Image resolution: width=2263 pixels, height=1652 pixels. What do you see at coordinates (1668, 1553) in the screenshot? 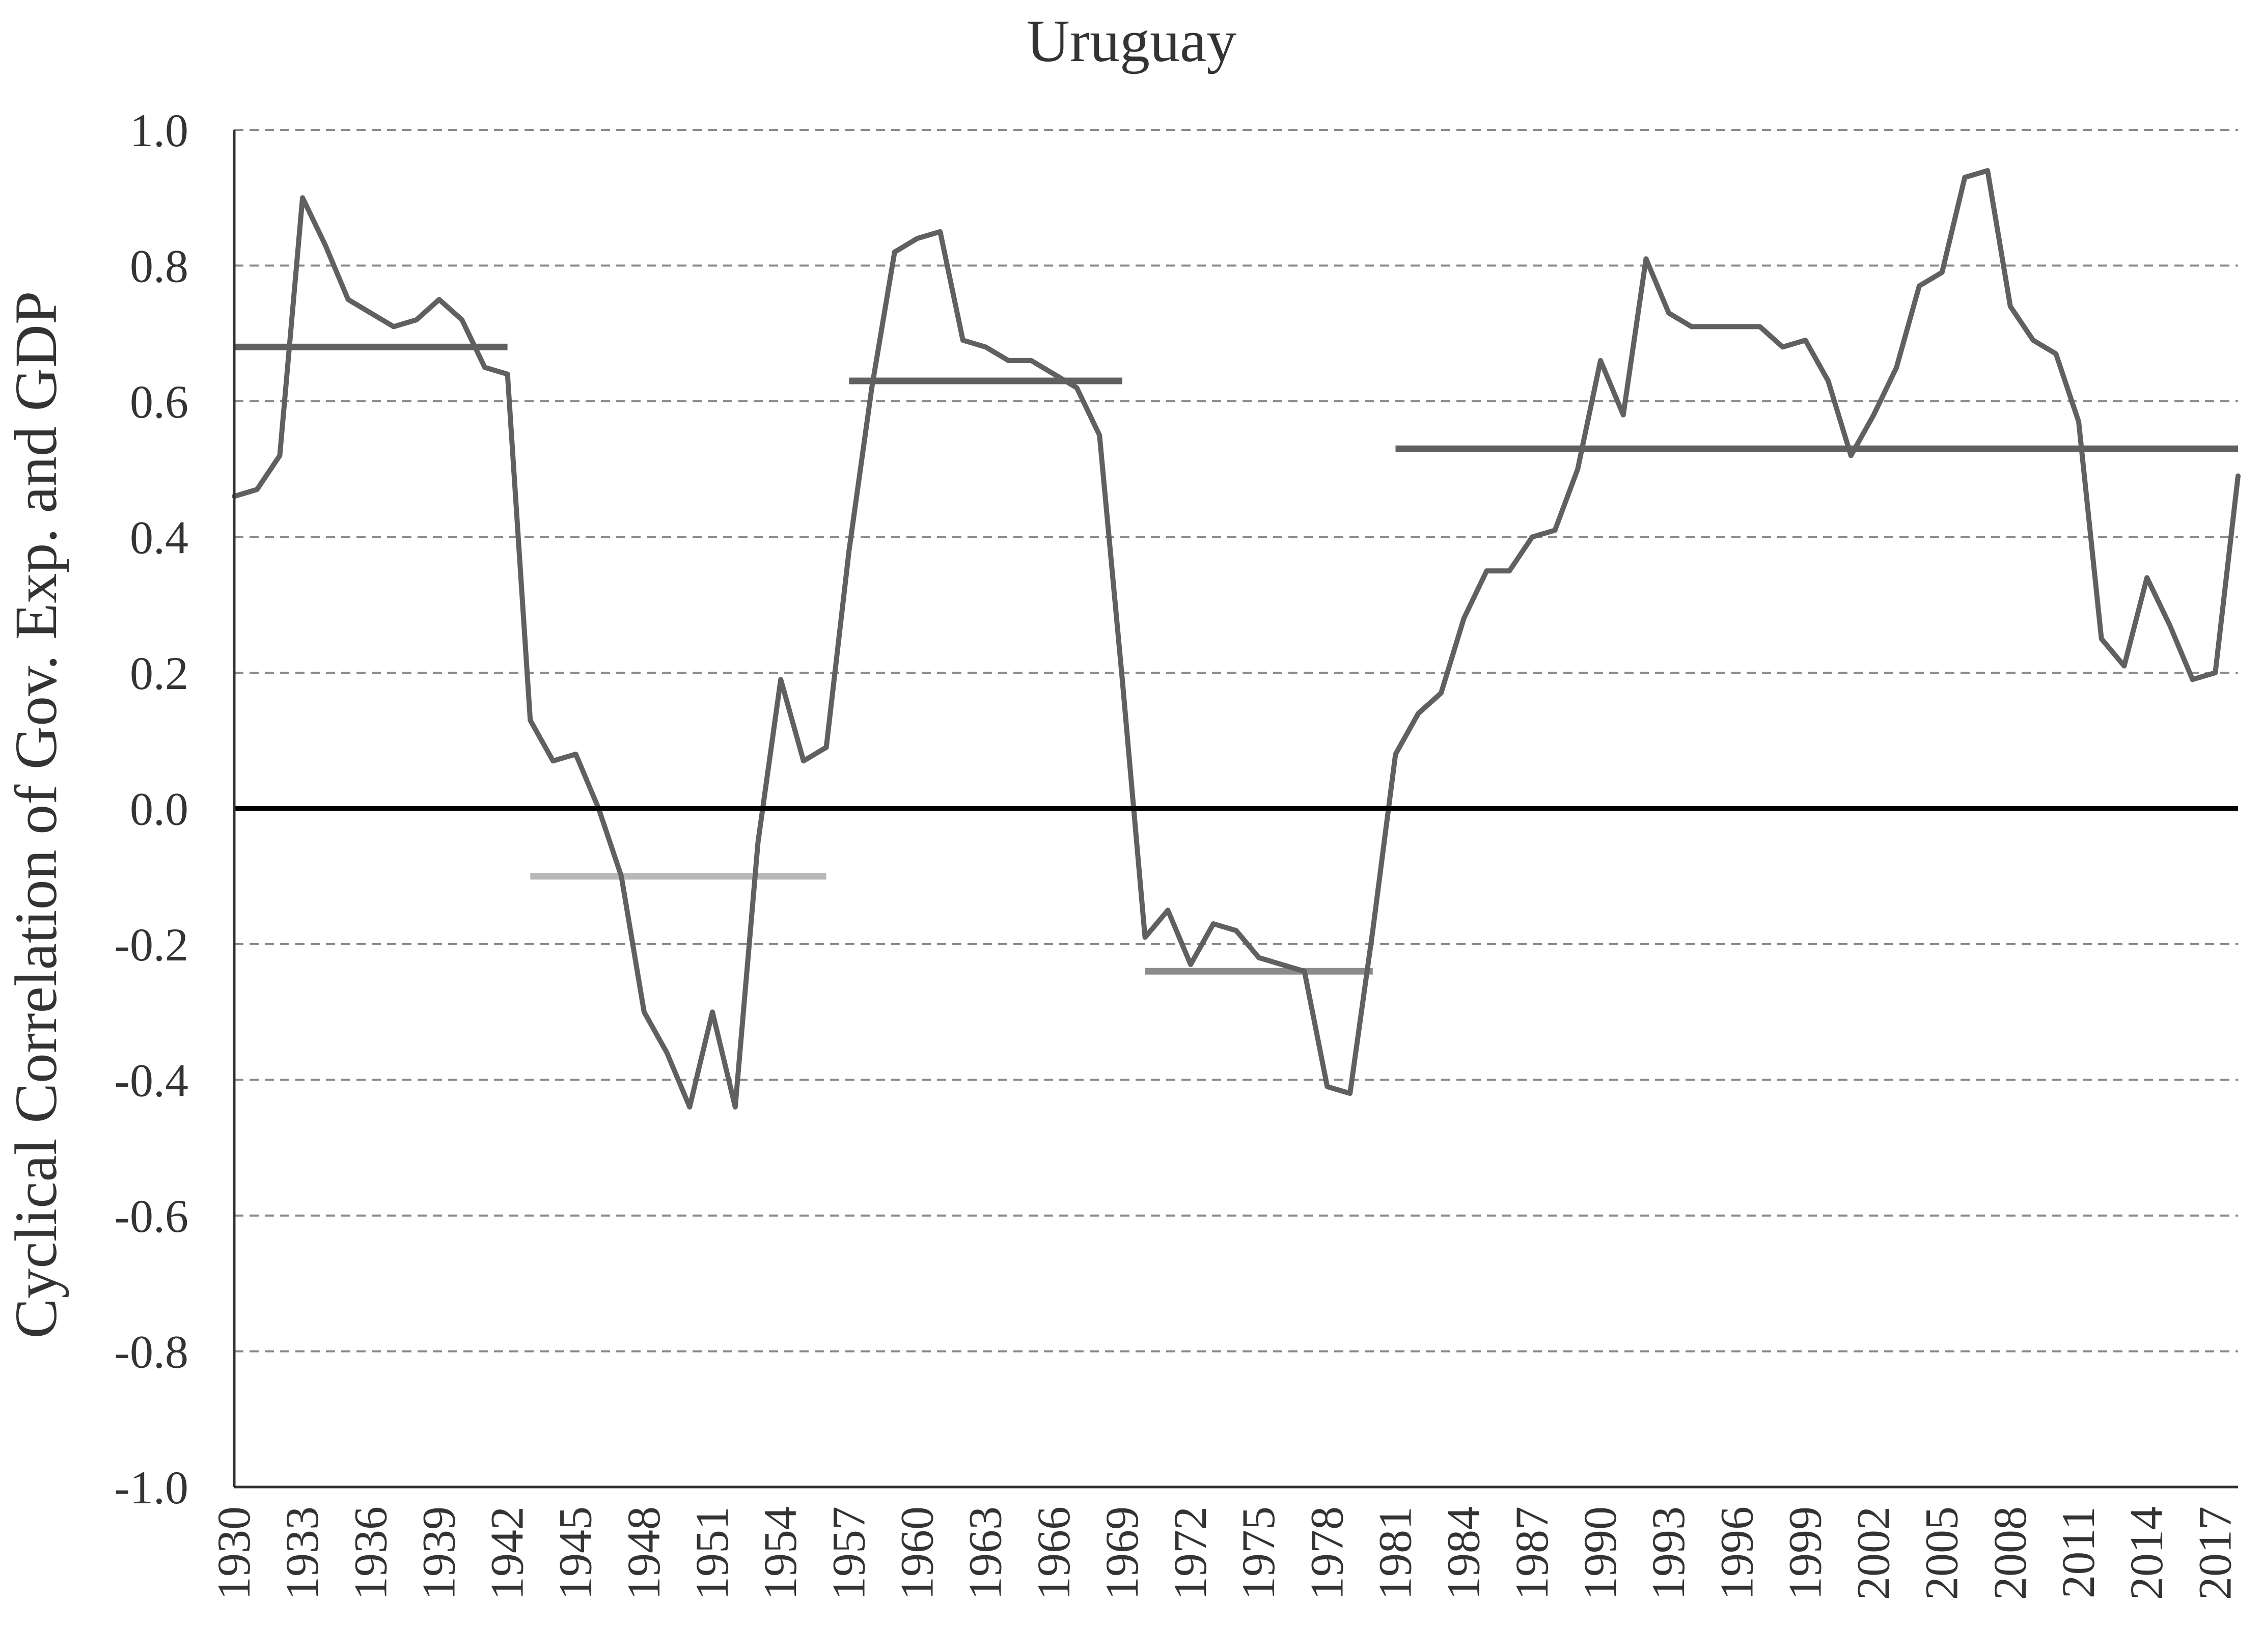
I see `x-tick-label: 1993` at bounding box center [1668, 1553].